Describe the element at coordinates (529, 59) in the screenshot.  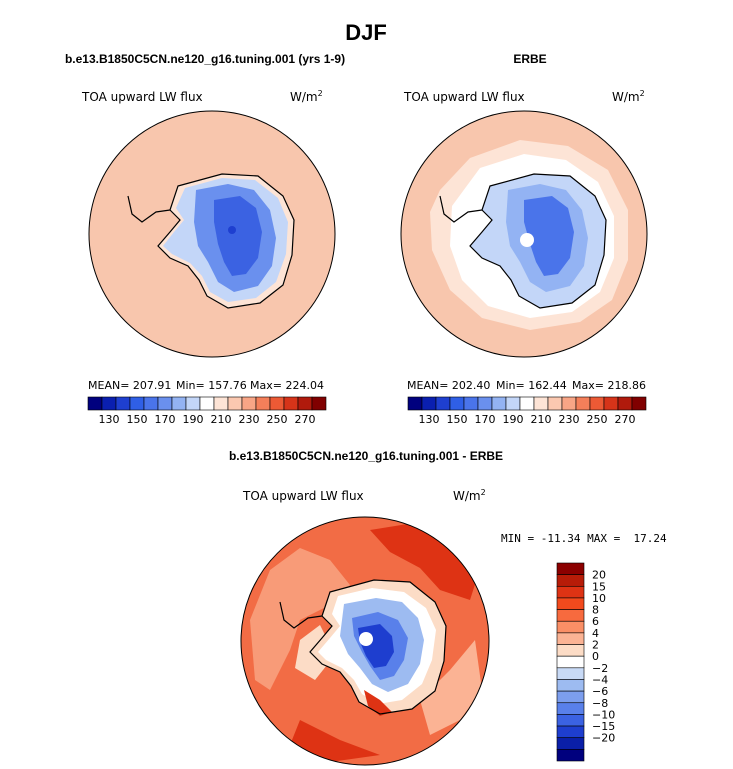
I see `panel-title: ERBE` at that location.